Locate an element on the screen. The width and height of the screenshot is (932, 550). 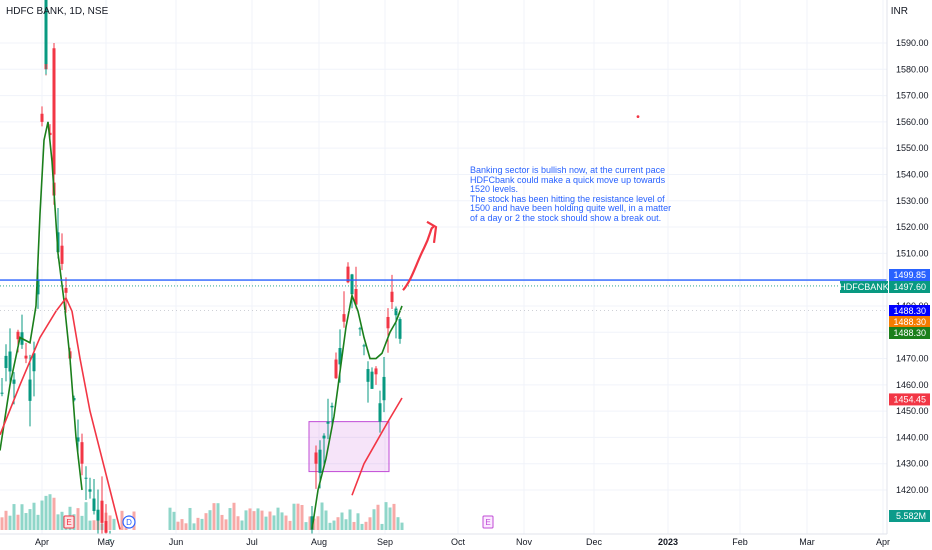
price-tick-label: 1440.00 is located at coordinates (912, 437).